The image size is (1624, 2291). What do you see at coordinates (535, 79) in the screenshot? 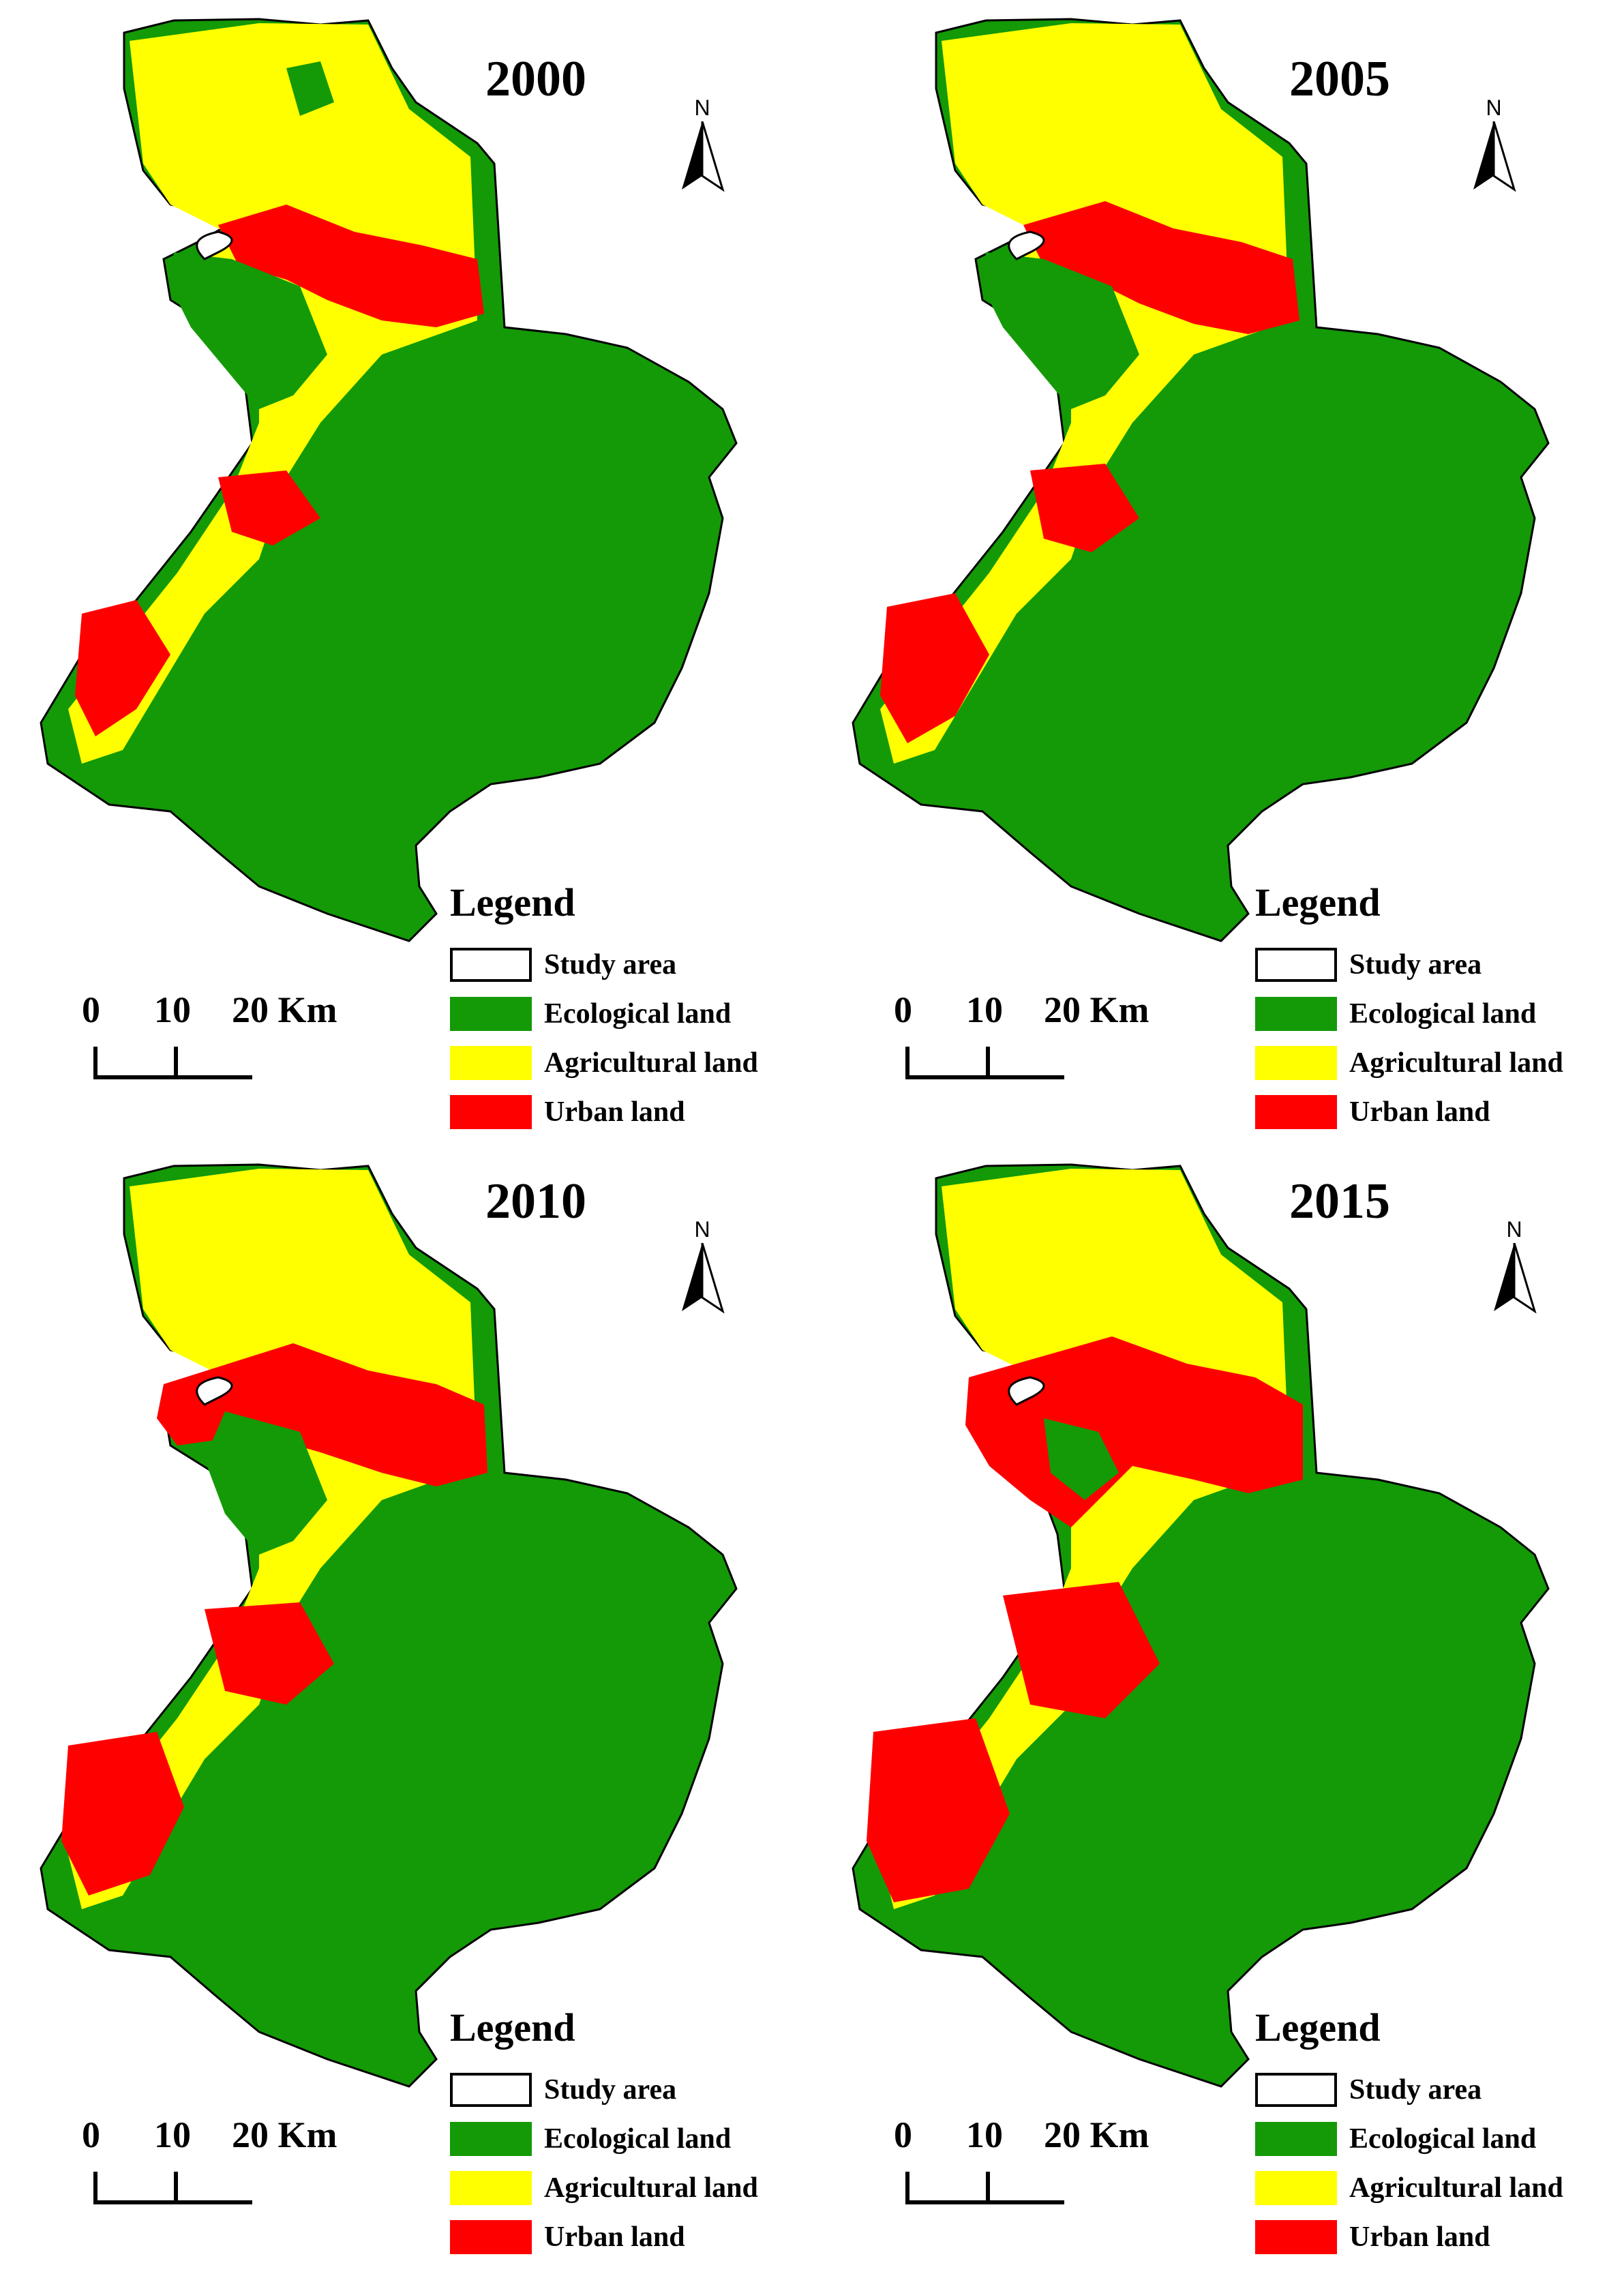
I see `year-title: 2000` at bounding box center [535, 79].